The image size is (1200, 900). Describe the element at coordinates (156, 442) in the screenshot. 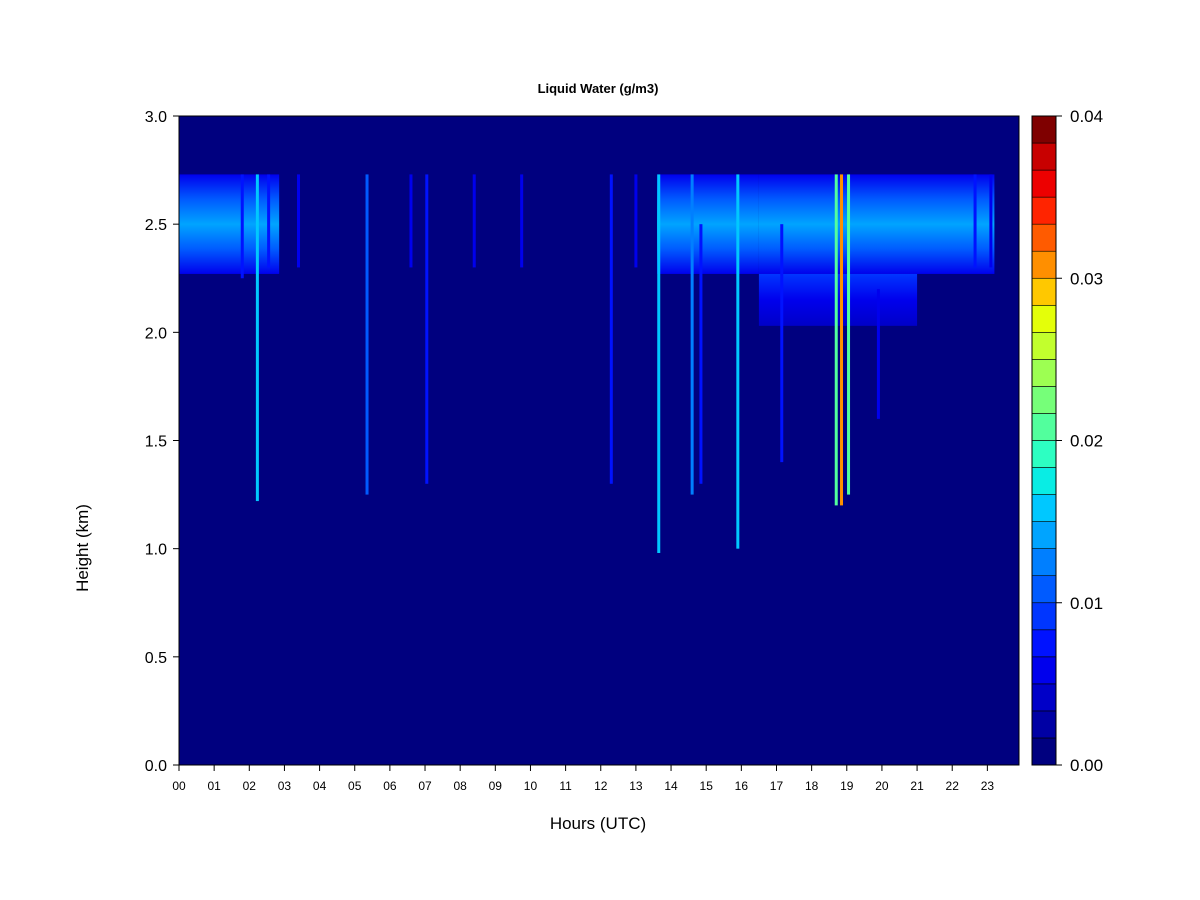

I see `y-tick-label: 1.5` at that location.